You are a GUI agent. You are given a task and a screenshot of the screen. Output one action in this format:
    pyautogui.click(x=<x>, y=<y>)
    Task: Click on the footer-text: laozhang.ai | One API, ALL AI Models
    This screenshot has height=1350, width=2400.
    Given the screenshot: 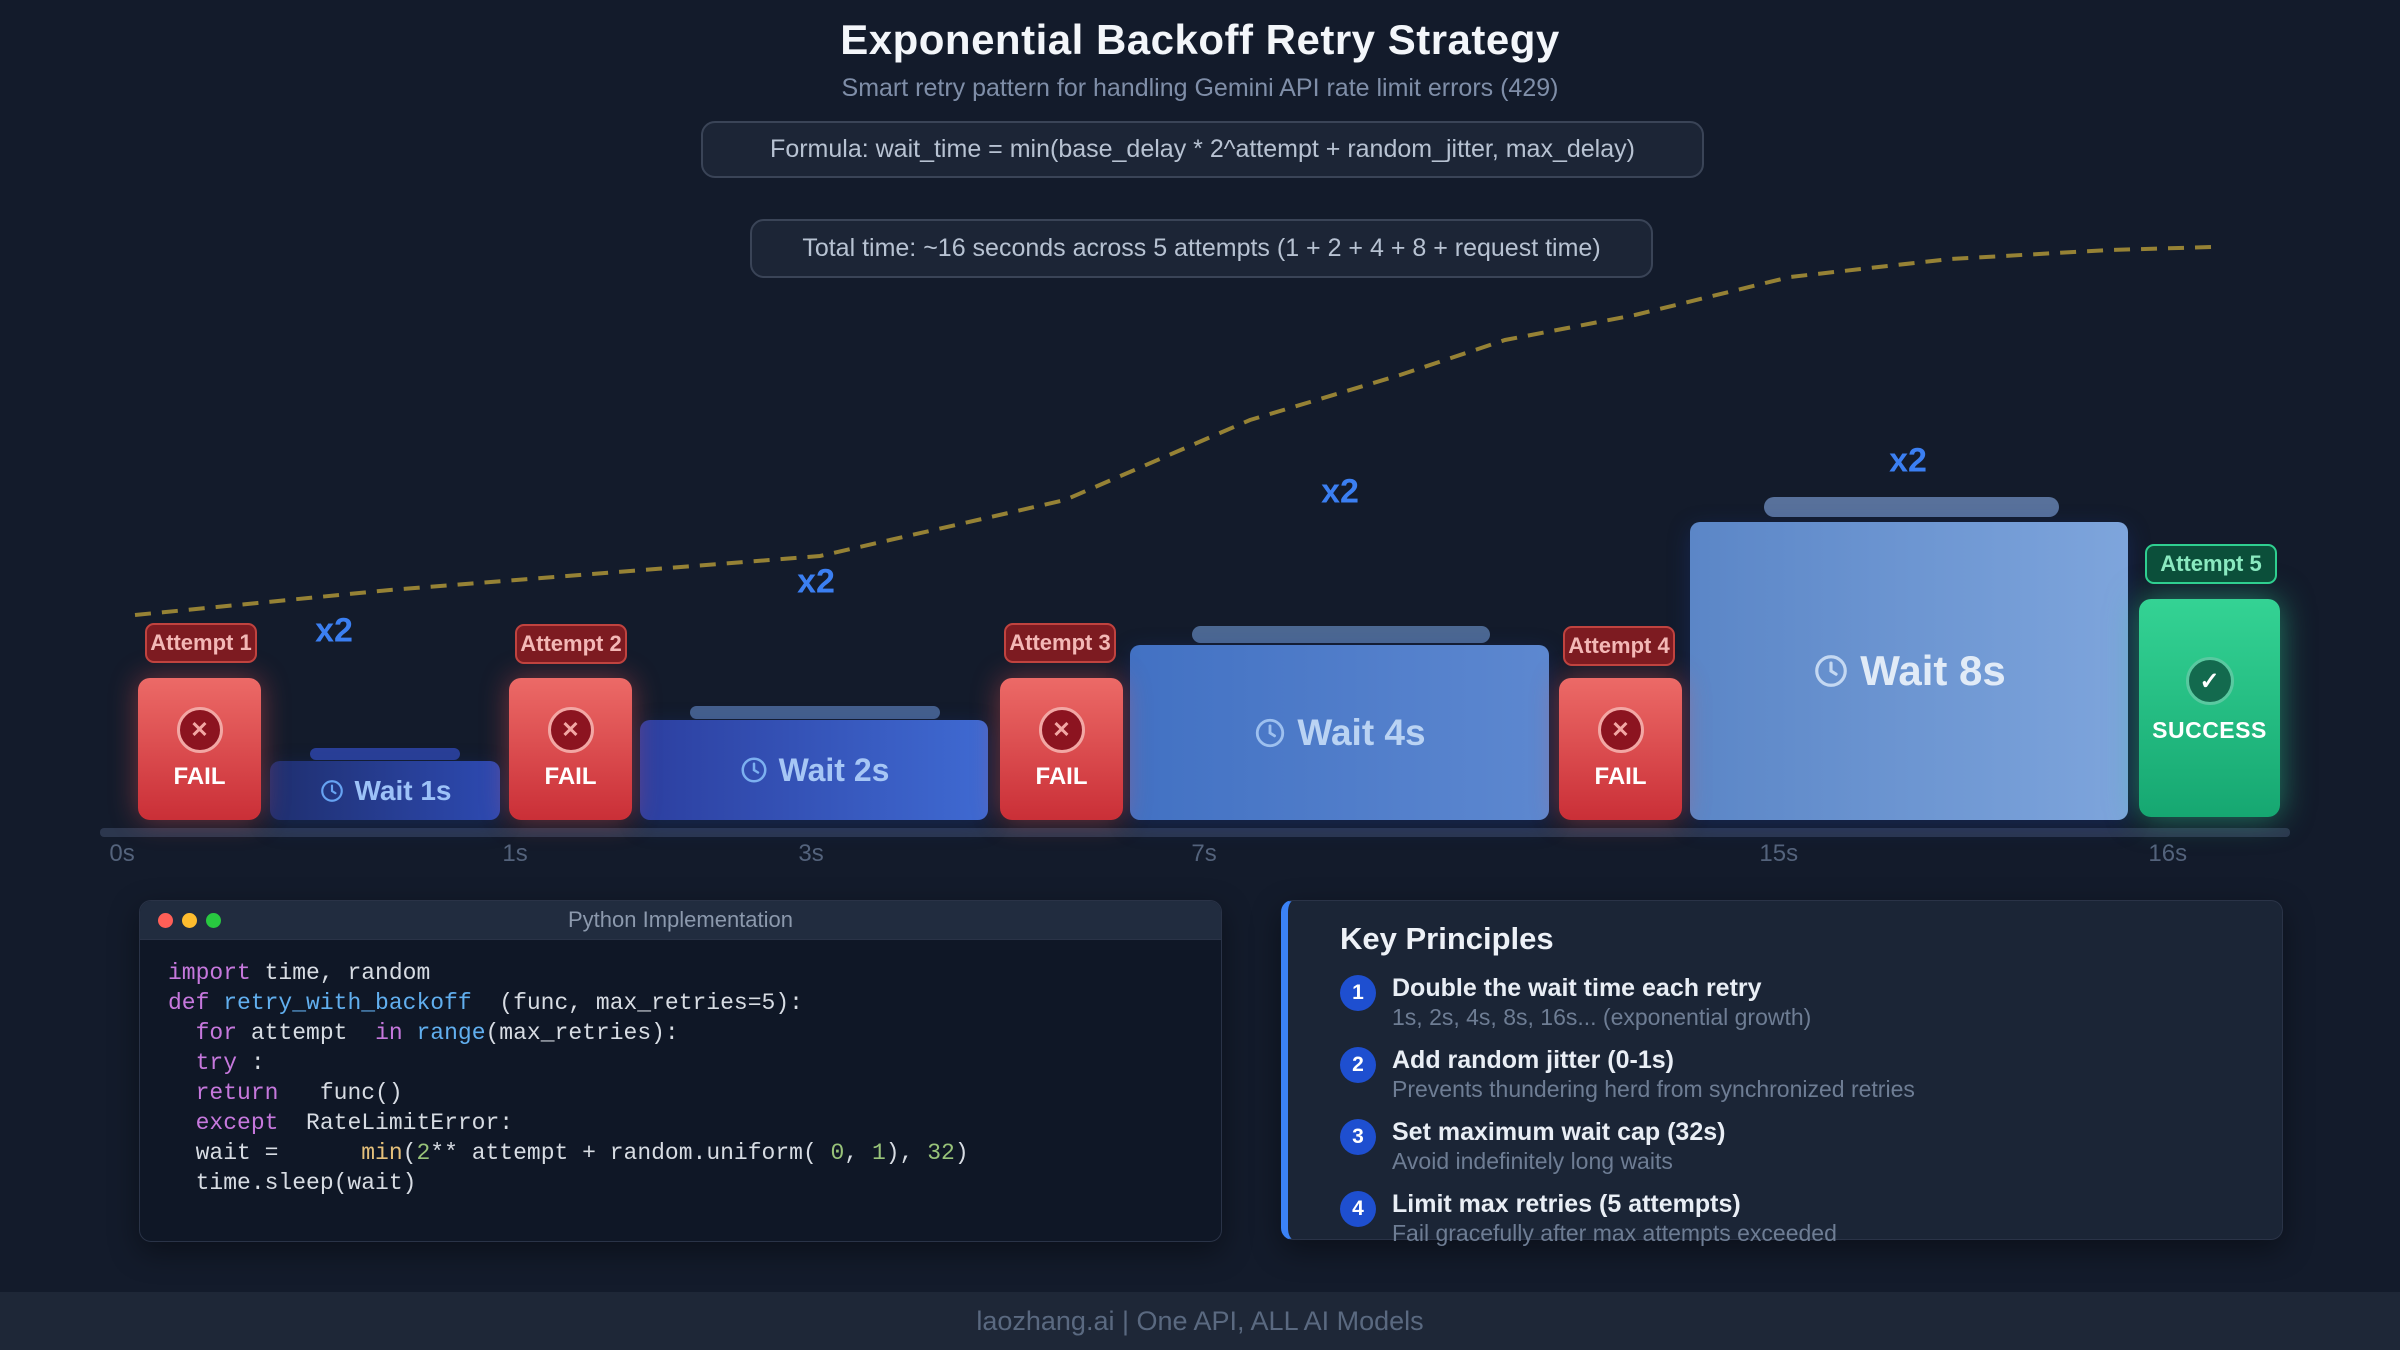 What is the action you would take?
    pyautogui.click(x=1200, y=1320)
    